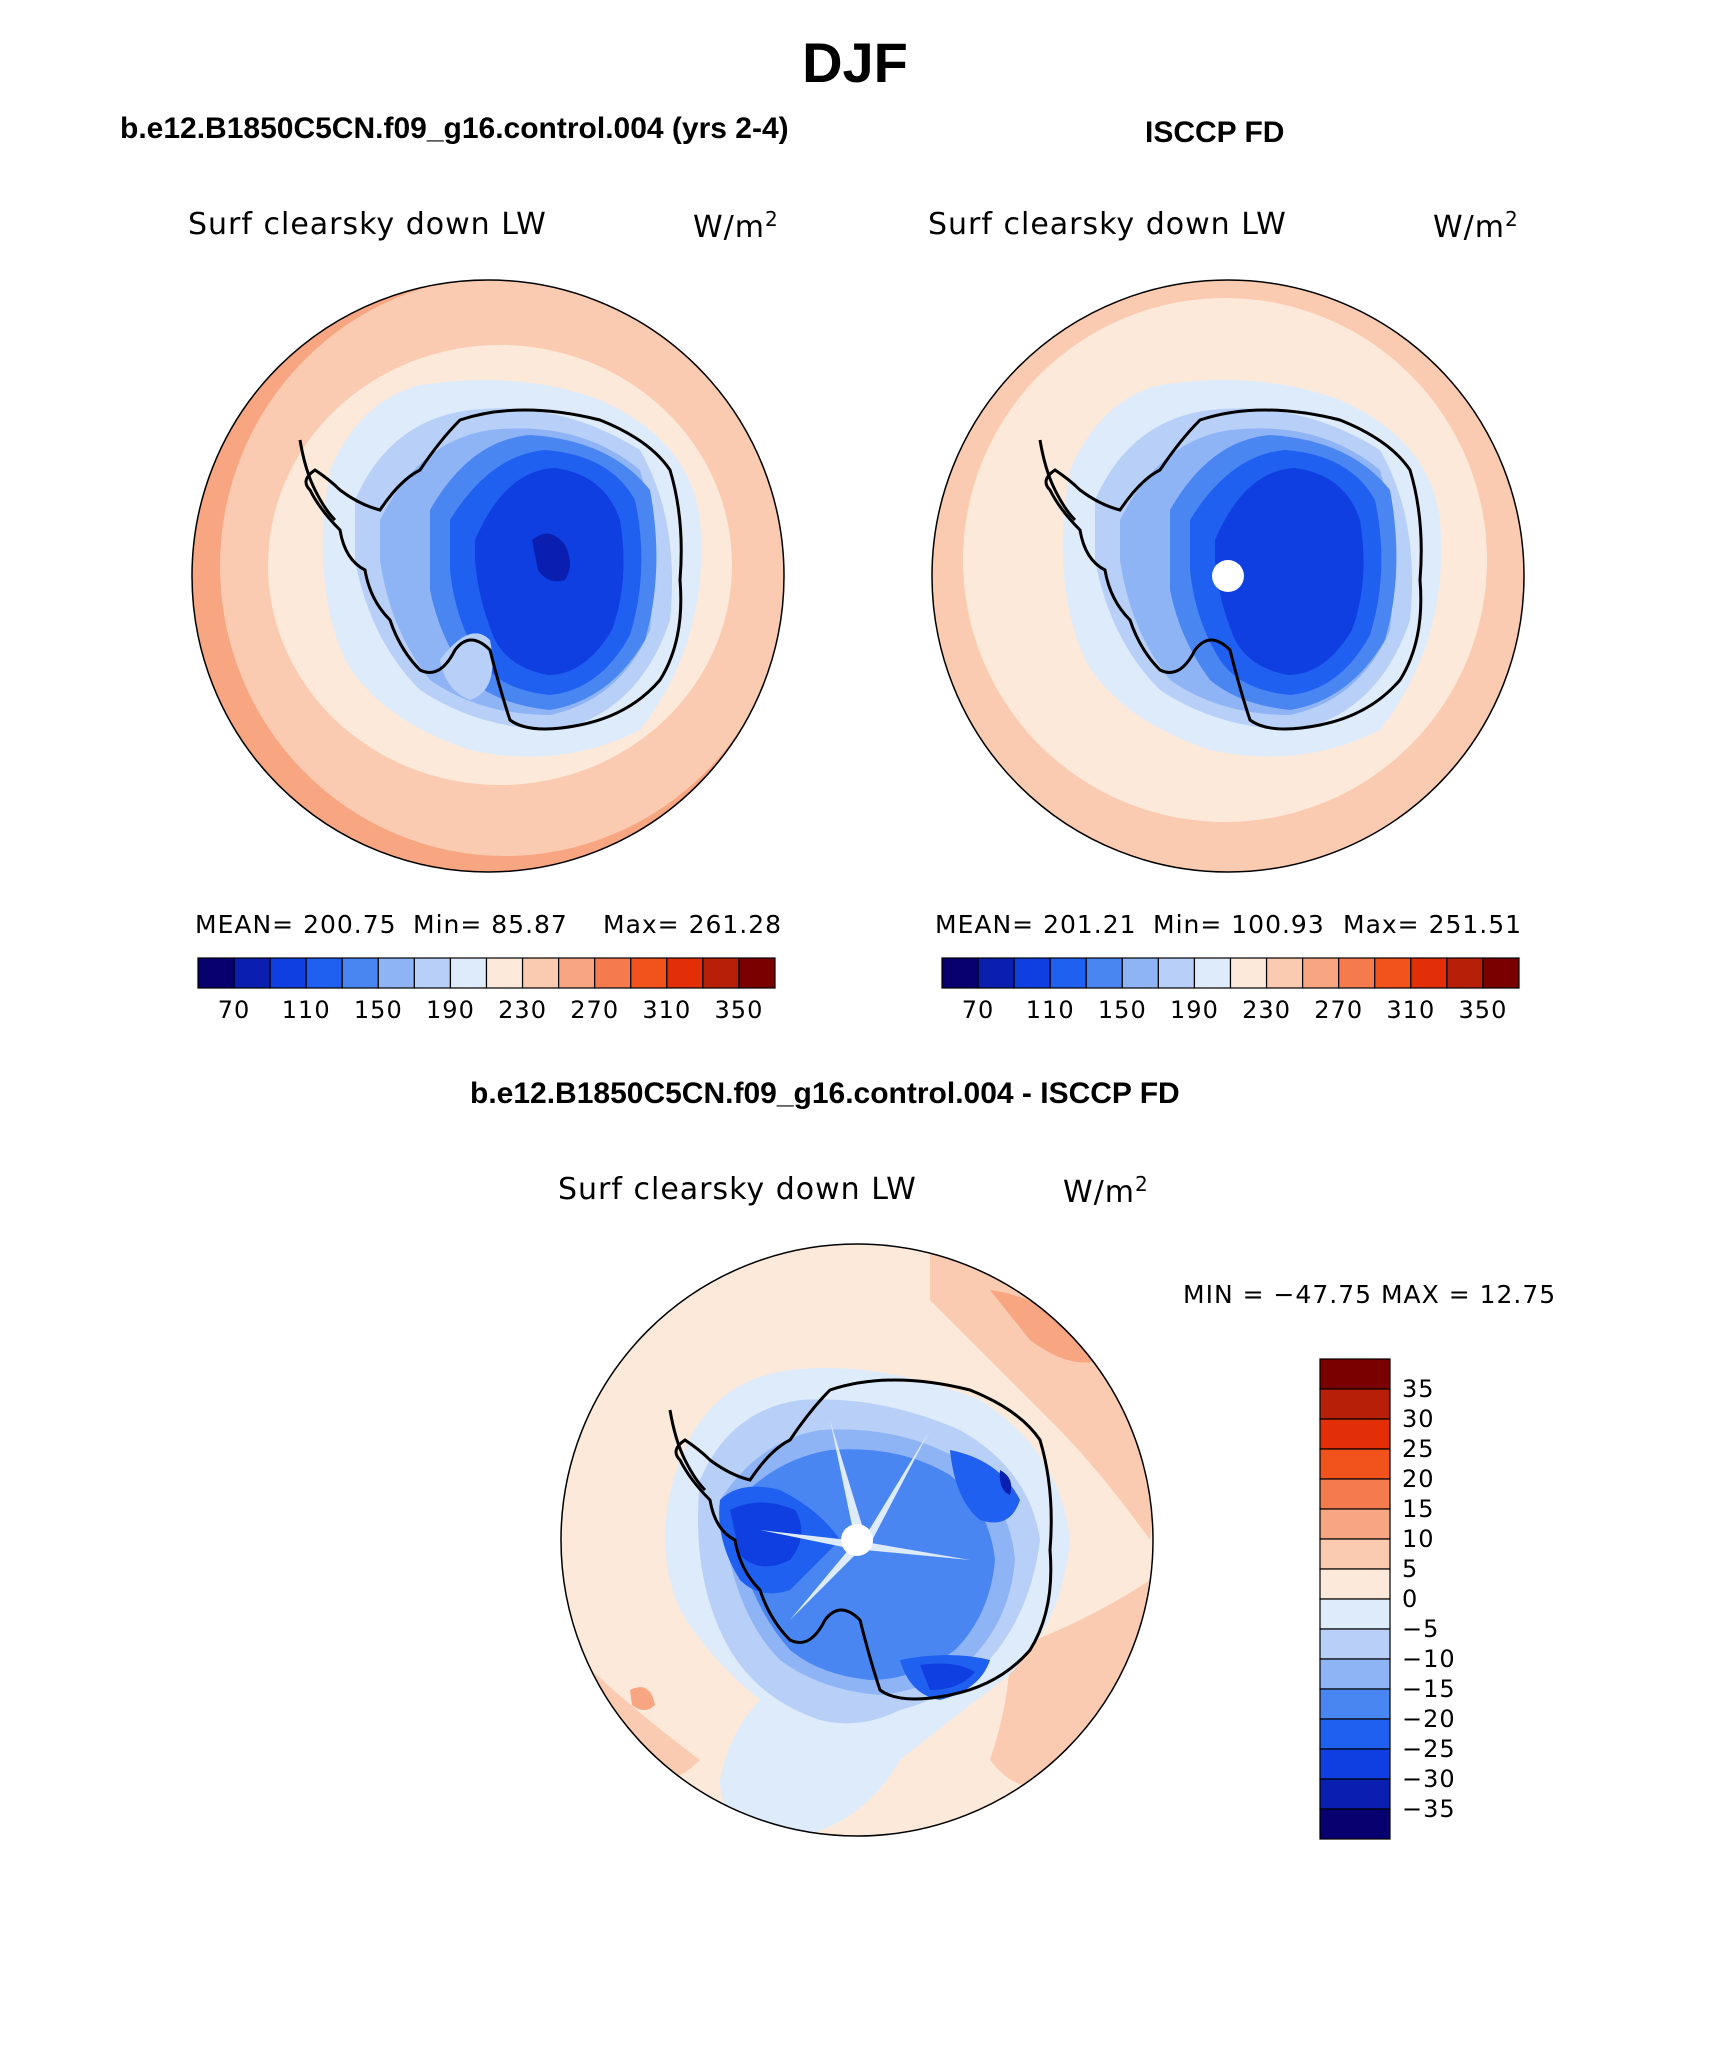 This screenshot has width=1710, height=2061. What do you see at coordinates (736, 226) in the screenshot?
I see `model-units: W/m2` at bounding box center [736, 226].